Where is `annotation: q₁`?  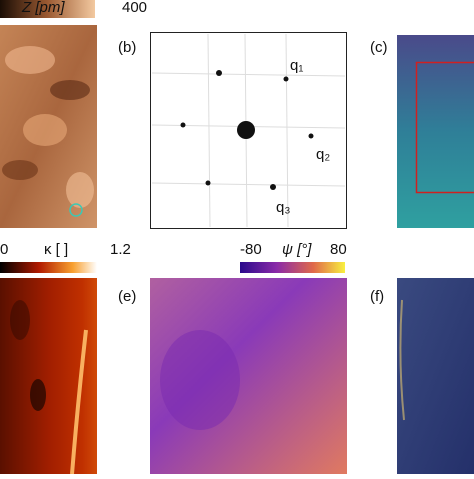 annotation: q₁ is located at coordinates (296, 65).